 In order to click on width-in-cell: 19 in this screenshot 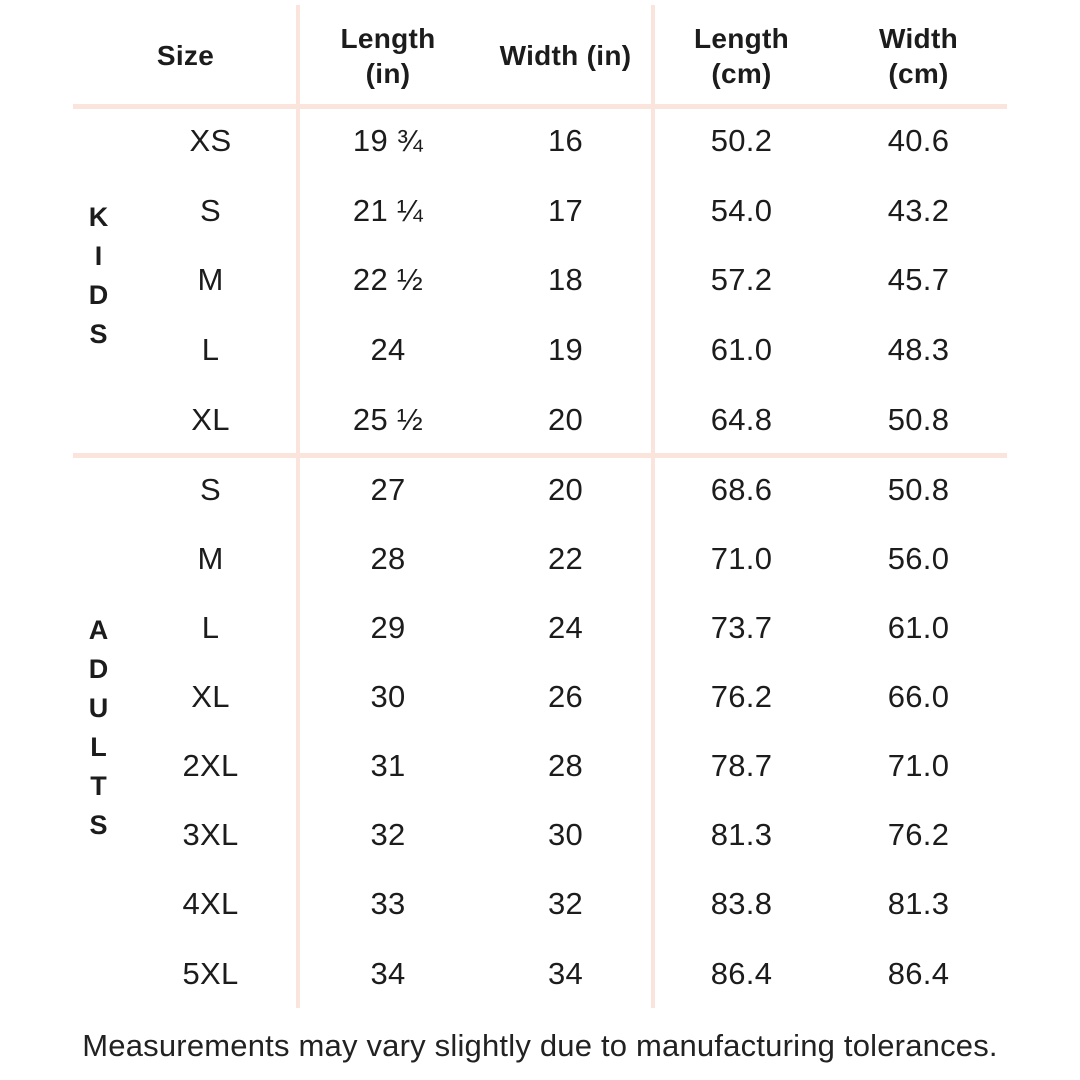, I will do `click(565, 350)`.